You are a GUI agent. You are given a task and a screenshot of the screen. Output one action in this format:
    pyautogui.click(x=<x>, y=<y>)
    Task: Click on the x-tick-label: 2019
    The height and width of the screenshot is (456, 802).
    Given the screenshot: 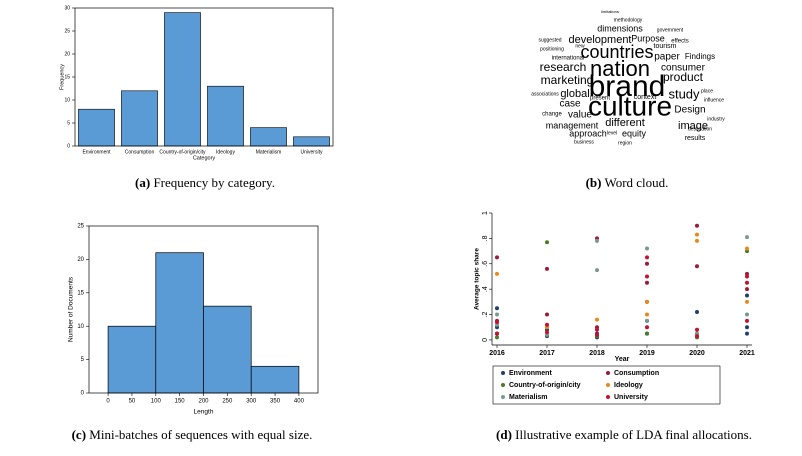 What is the action you would take?
    pyautogui.click(x=647, y=353)
    